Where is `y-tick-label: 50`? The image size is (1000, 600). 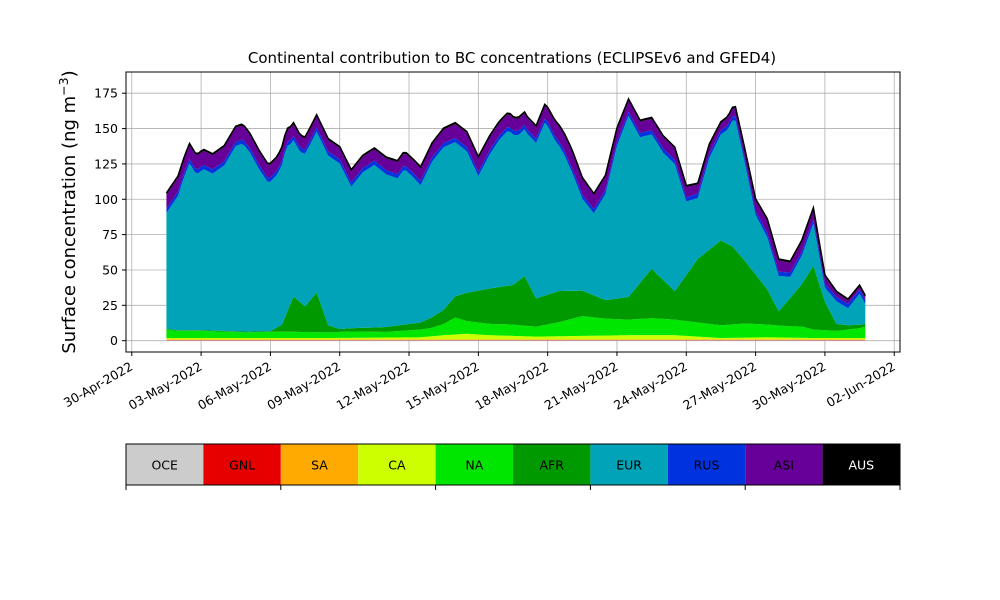 y-tick-label: 50 is located at coordinates (110, 269).